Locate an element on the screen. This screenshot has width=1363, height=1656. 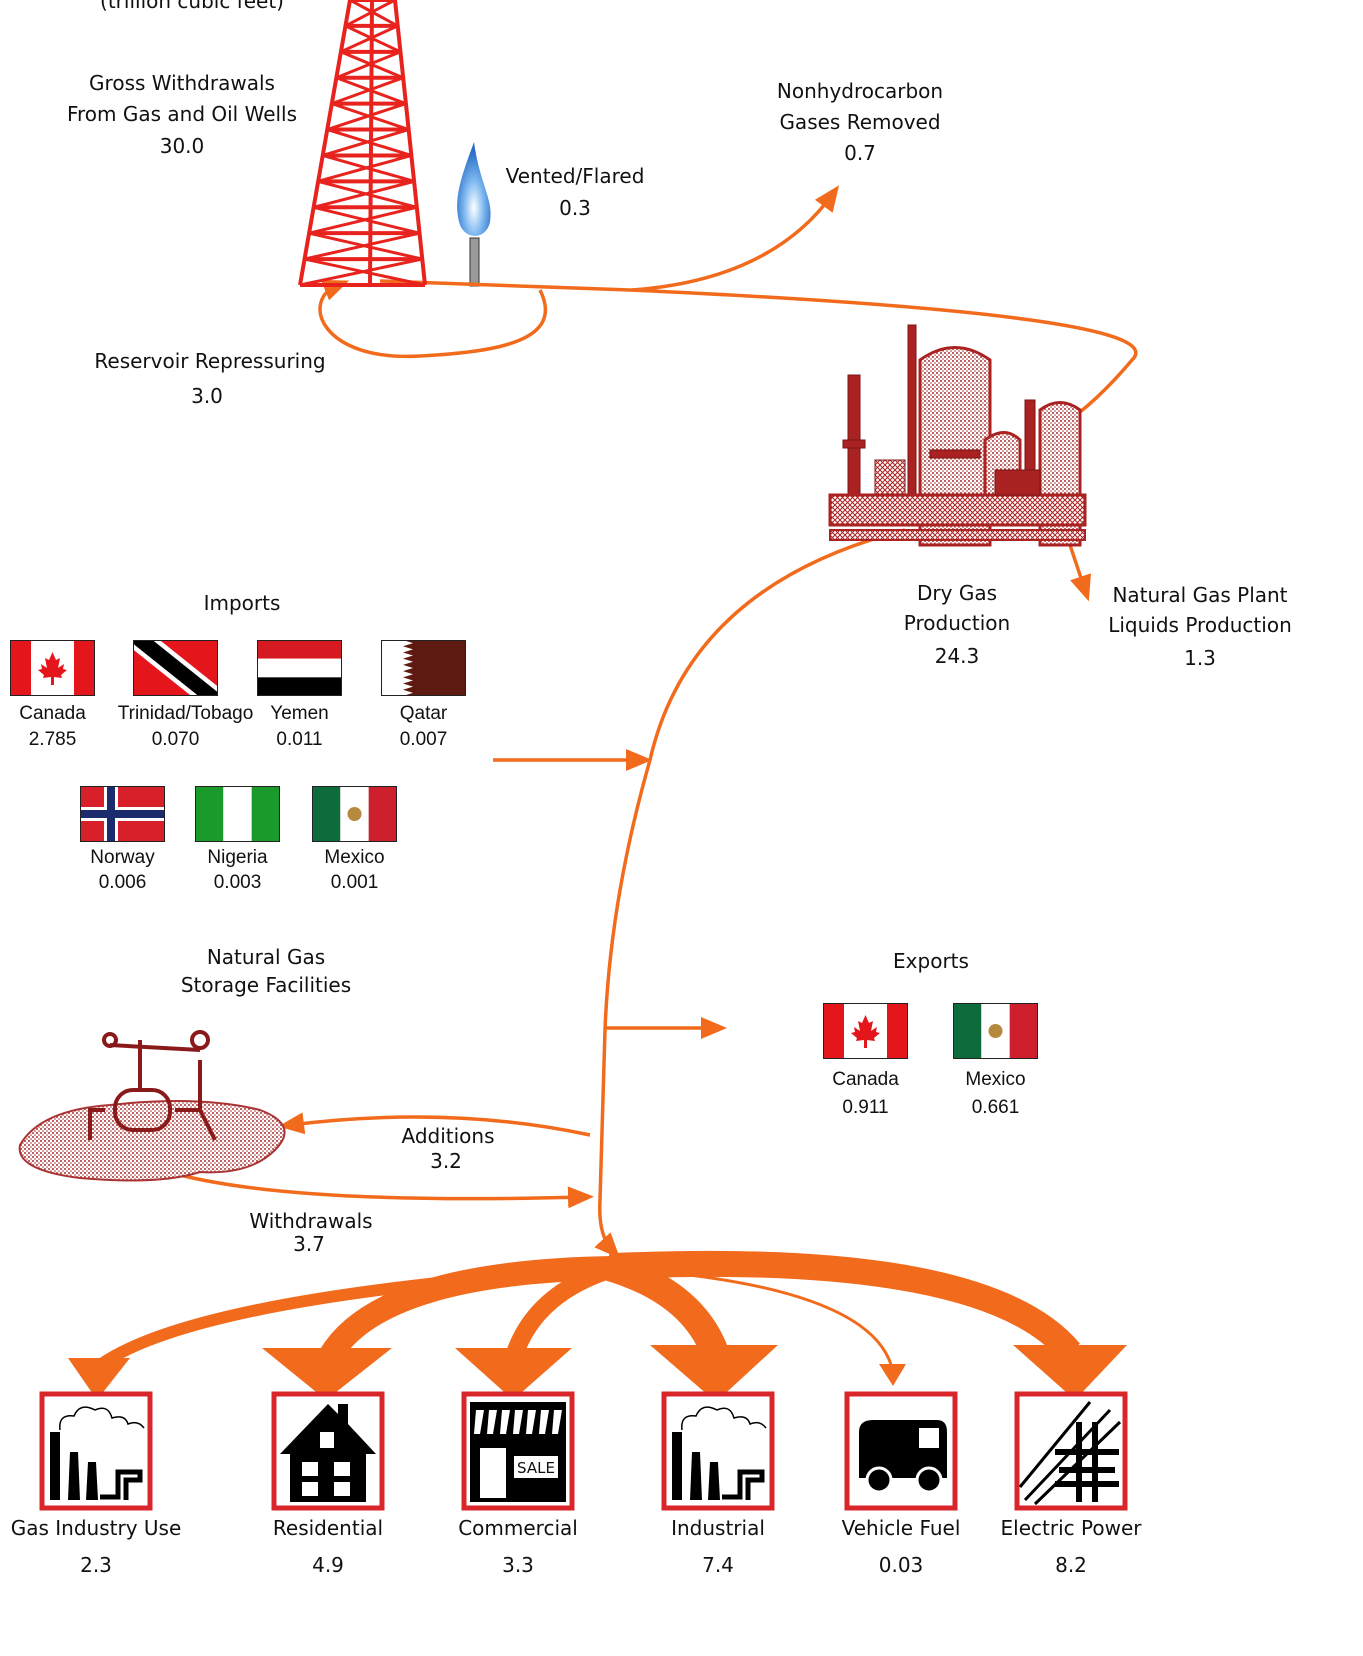
value: 30.0 is located at coordinates (182, 146).